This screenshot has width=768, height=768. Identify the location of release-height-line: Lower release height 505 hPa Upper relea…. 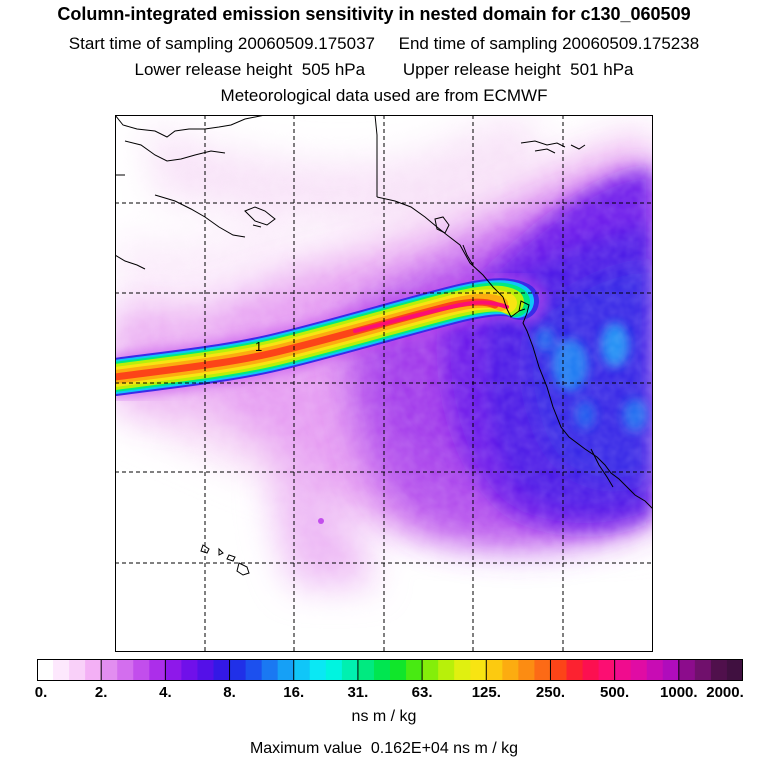
(384, 69).